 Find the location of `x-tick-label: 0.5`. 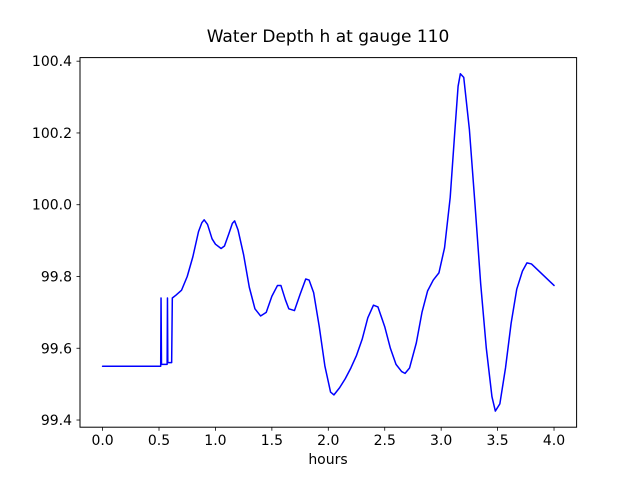

x-tick-label: 0.5 is located at coordinates (159, 441).